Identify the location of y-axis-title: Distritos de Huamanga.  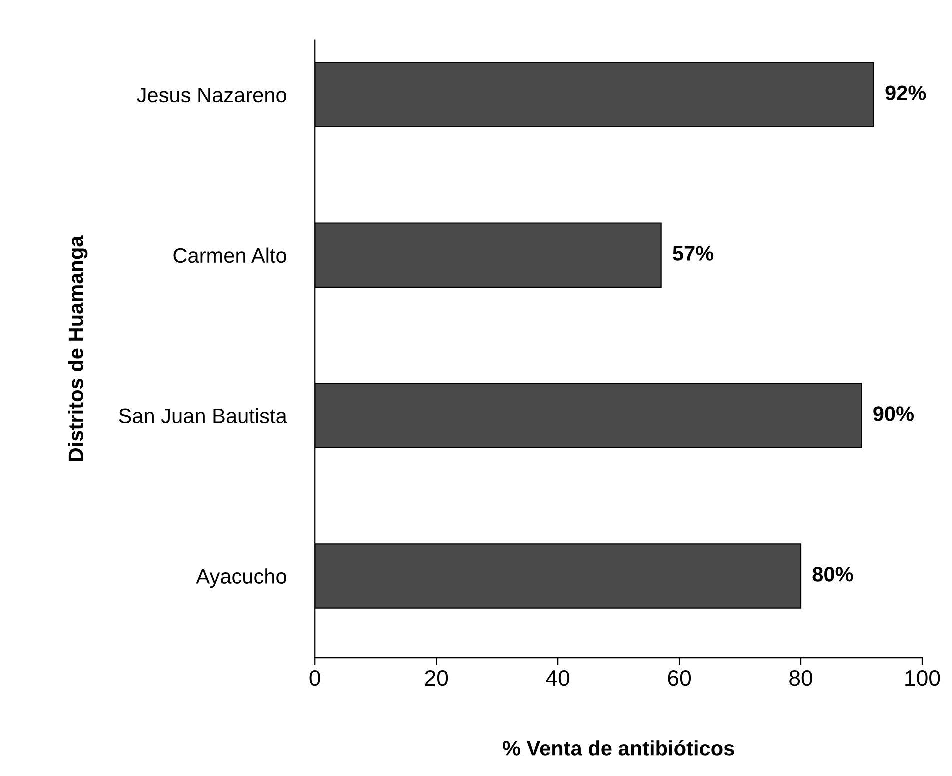
(78, 349).